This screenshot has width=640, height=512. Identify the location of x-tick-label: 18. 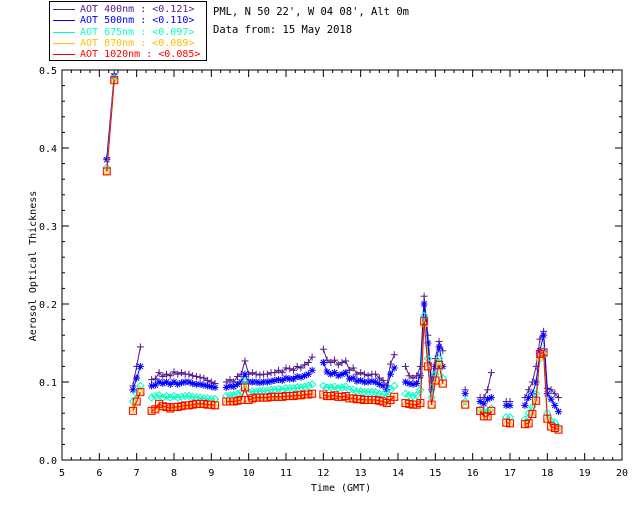
(547, 473).